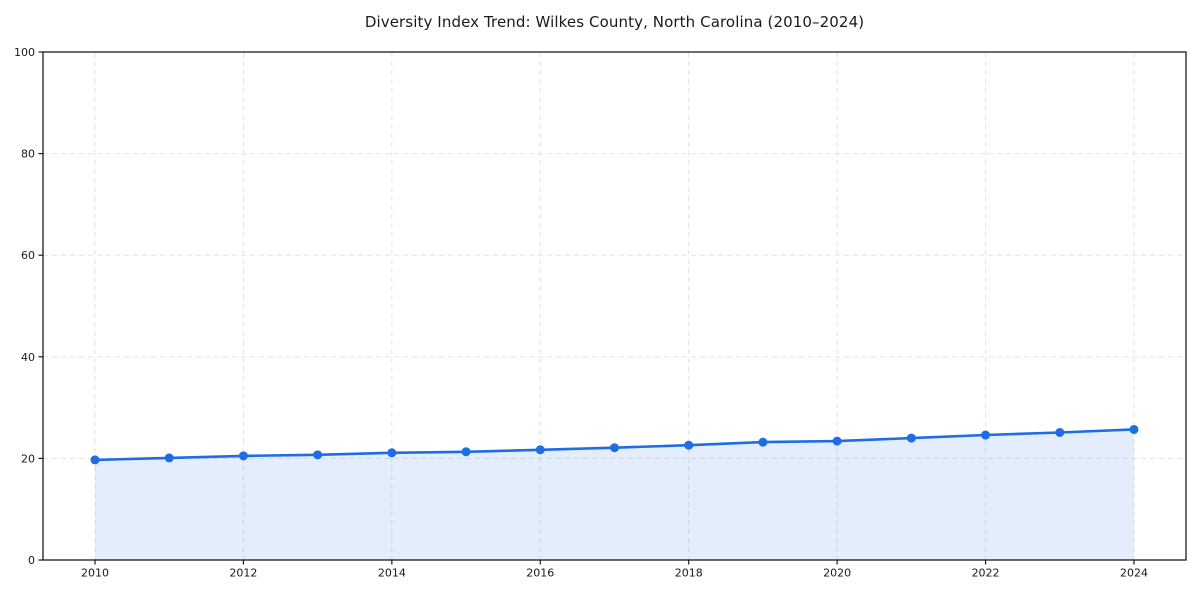  Describe the element at coordinates (392, 573) in the screenshot. I see `x-tick-label: 2014` at that location.